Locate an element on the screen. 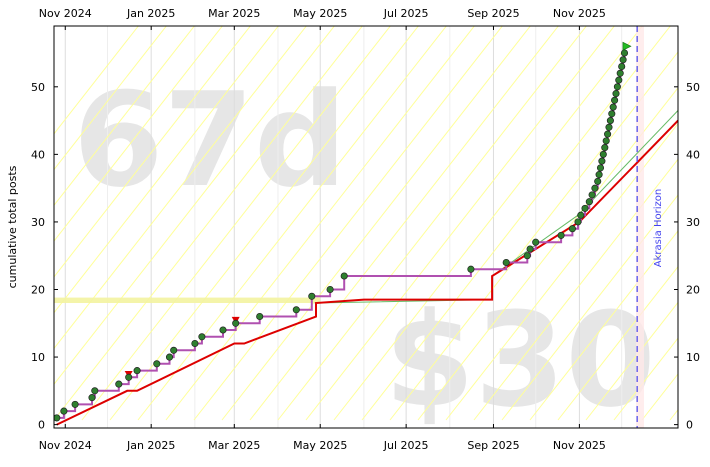  x-tick-label-top: Jul 2025 is located at coordinates (406, 13).